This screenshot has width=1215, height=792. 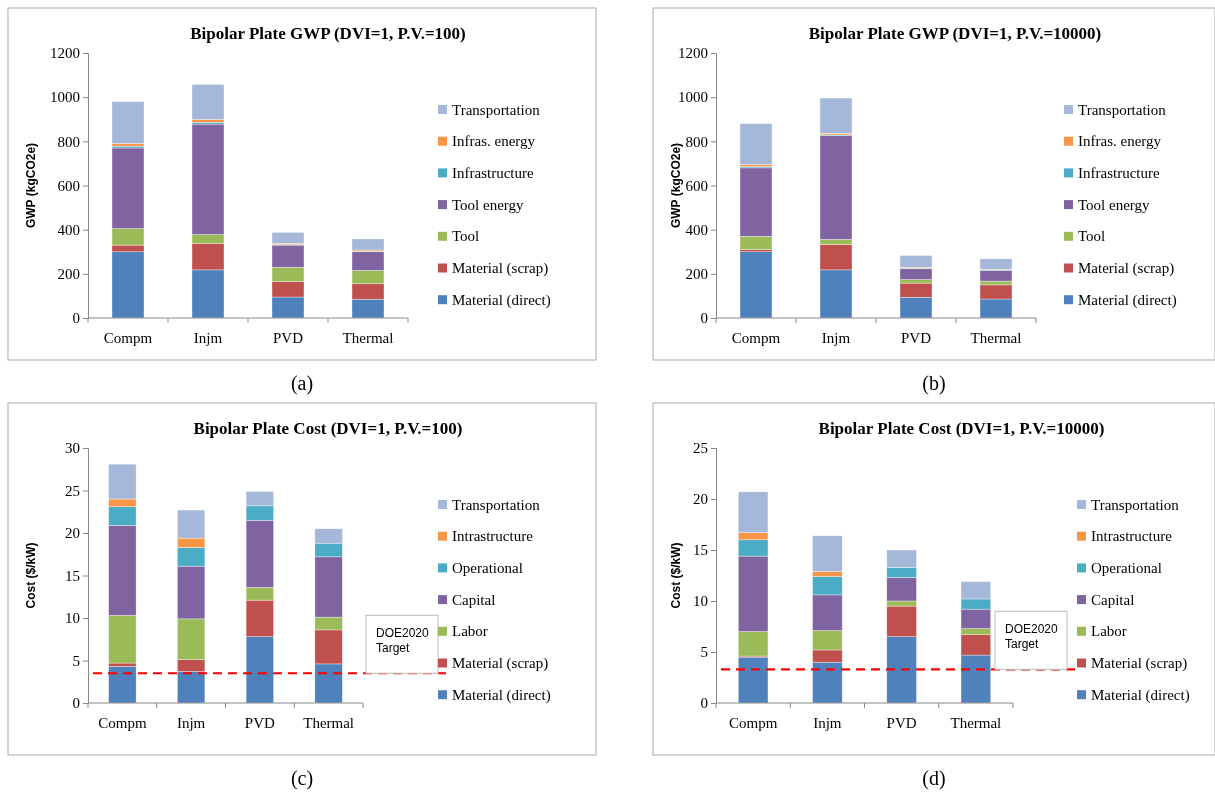 I want to click on chart-title: Bipolar Plate GWP (DVI=1, P.V.=100), so click(x=328, y=33).